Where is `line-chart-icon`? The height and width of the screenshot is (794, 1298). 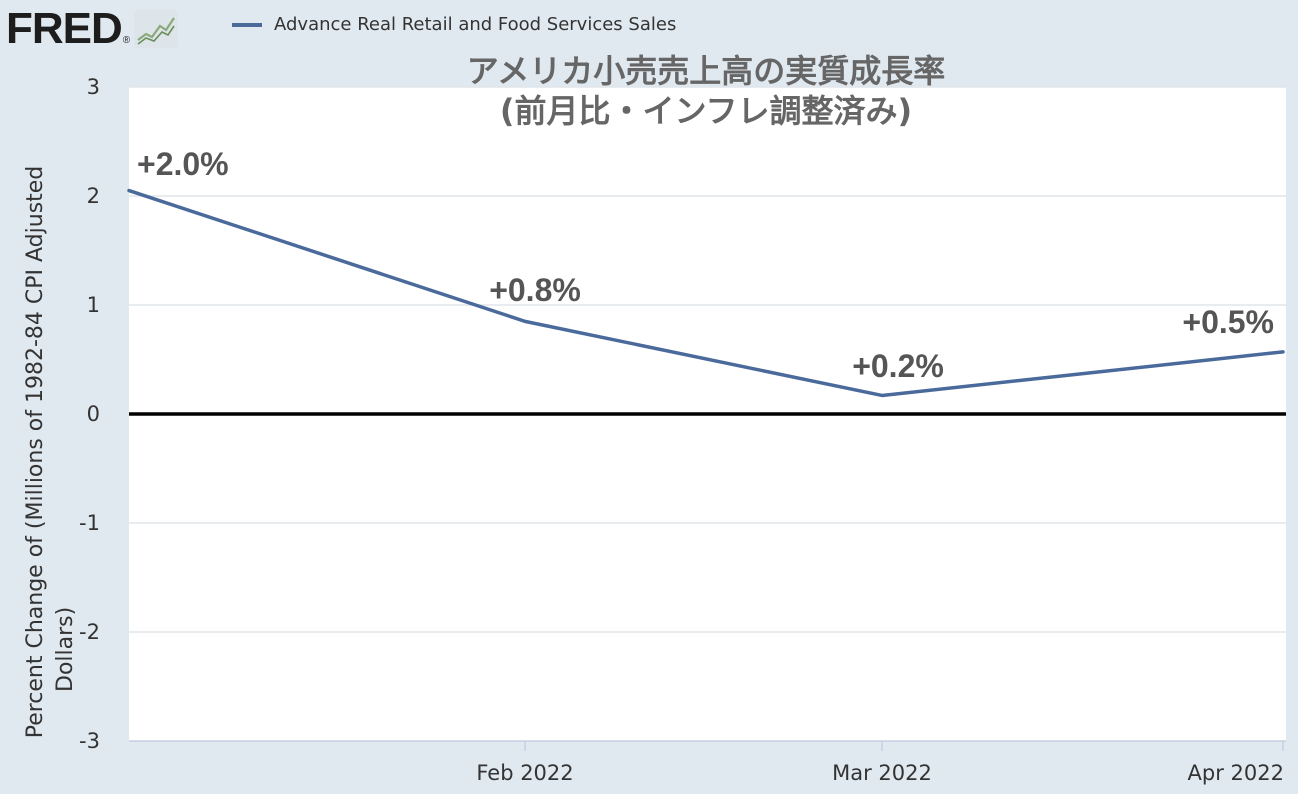
line-chart-icon is located at coordinates (156, 29).